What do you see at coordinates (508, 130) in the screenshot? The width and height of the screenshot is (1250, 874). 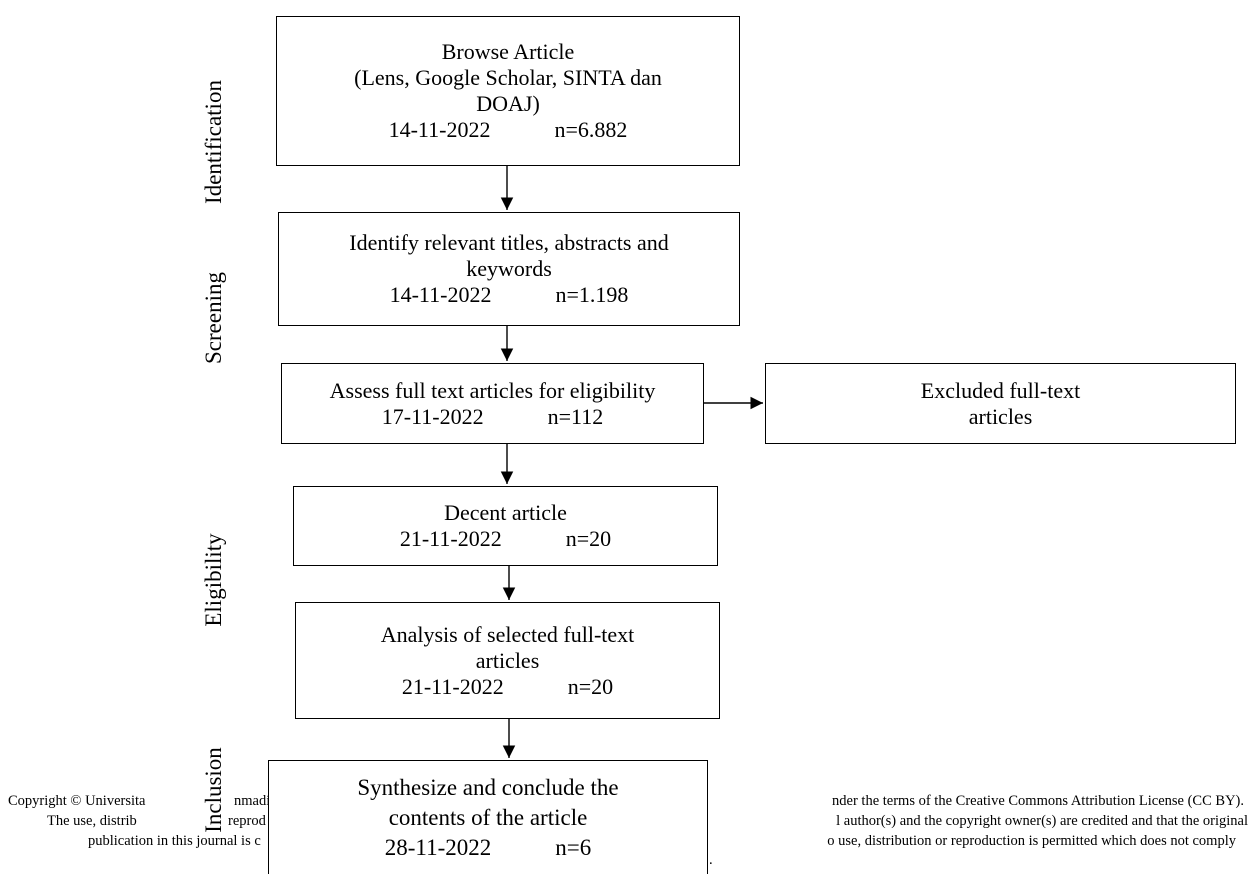 I see `box-meta: 14-11-2022 n=6.882` at bounding box center [508, 130].